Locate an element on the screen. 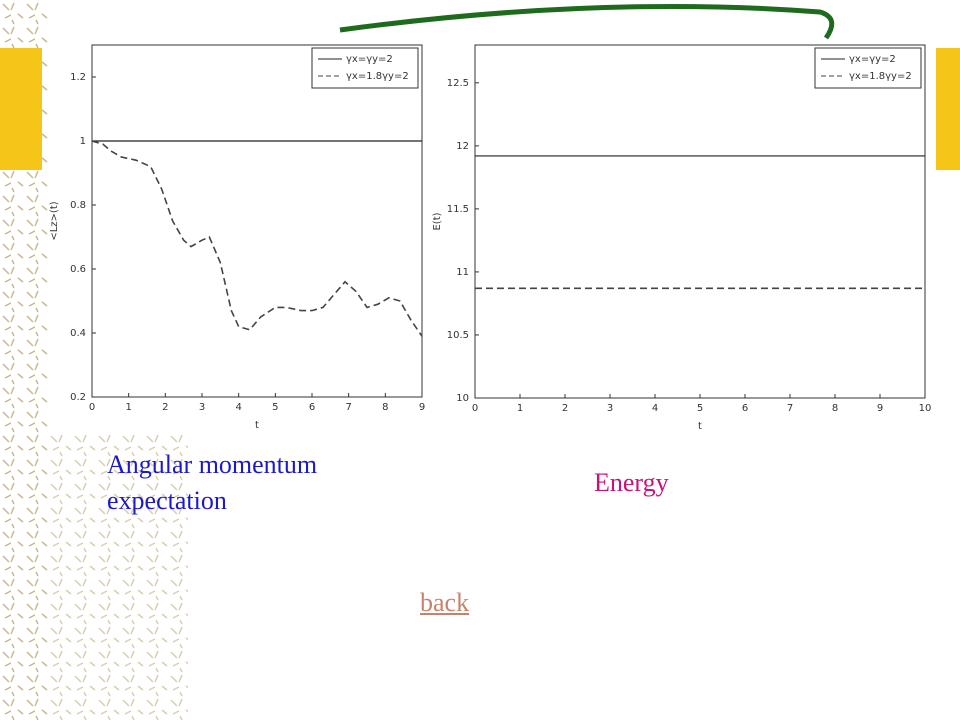 The height and width of the screenshot is (720, 960). y-tick-label: 11.5 is located at coordinates (458, 209).